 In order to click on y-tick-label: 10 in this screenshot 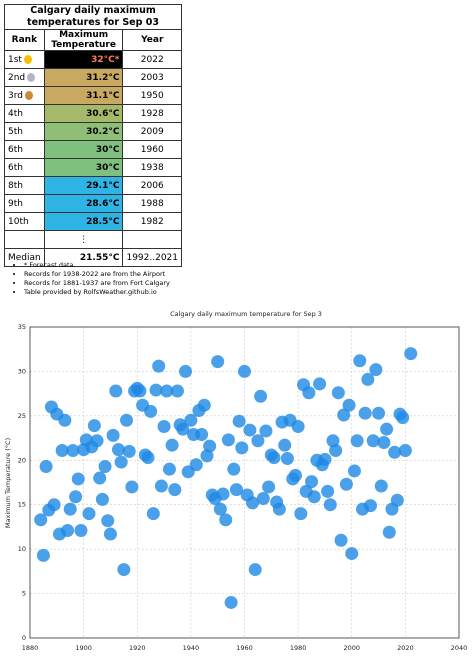, I will do `click(22, 549)`.